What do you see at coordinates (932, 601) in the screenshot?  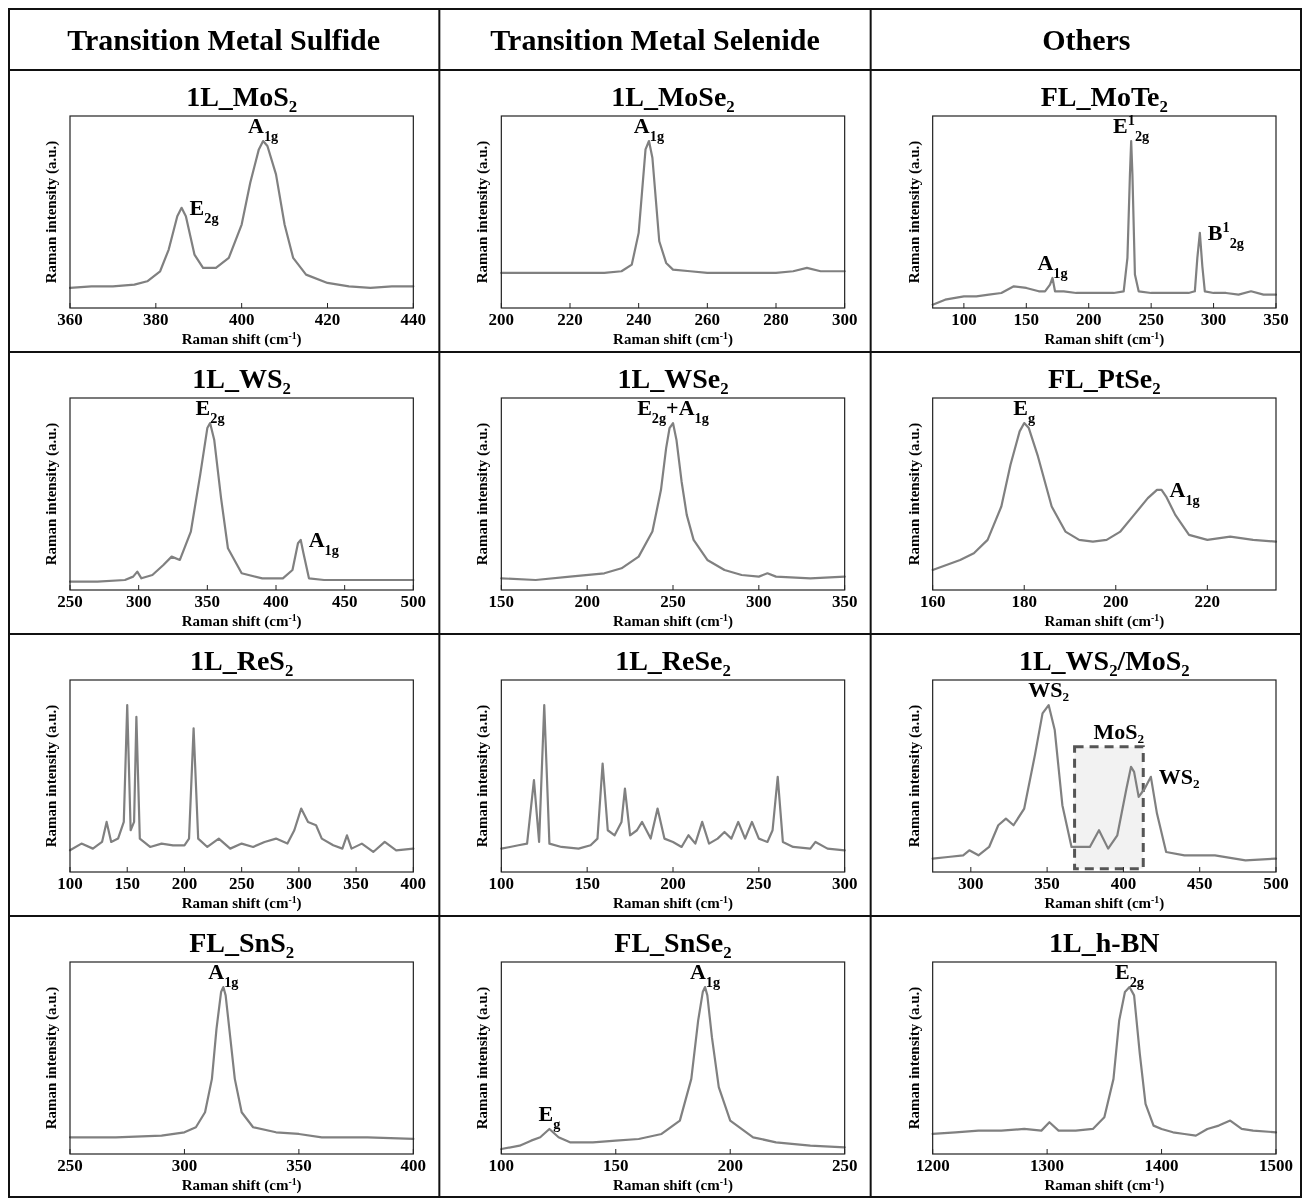 I see `x-tick-label: 160` at bounding box center [932, 601].